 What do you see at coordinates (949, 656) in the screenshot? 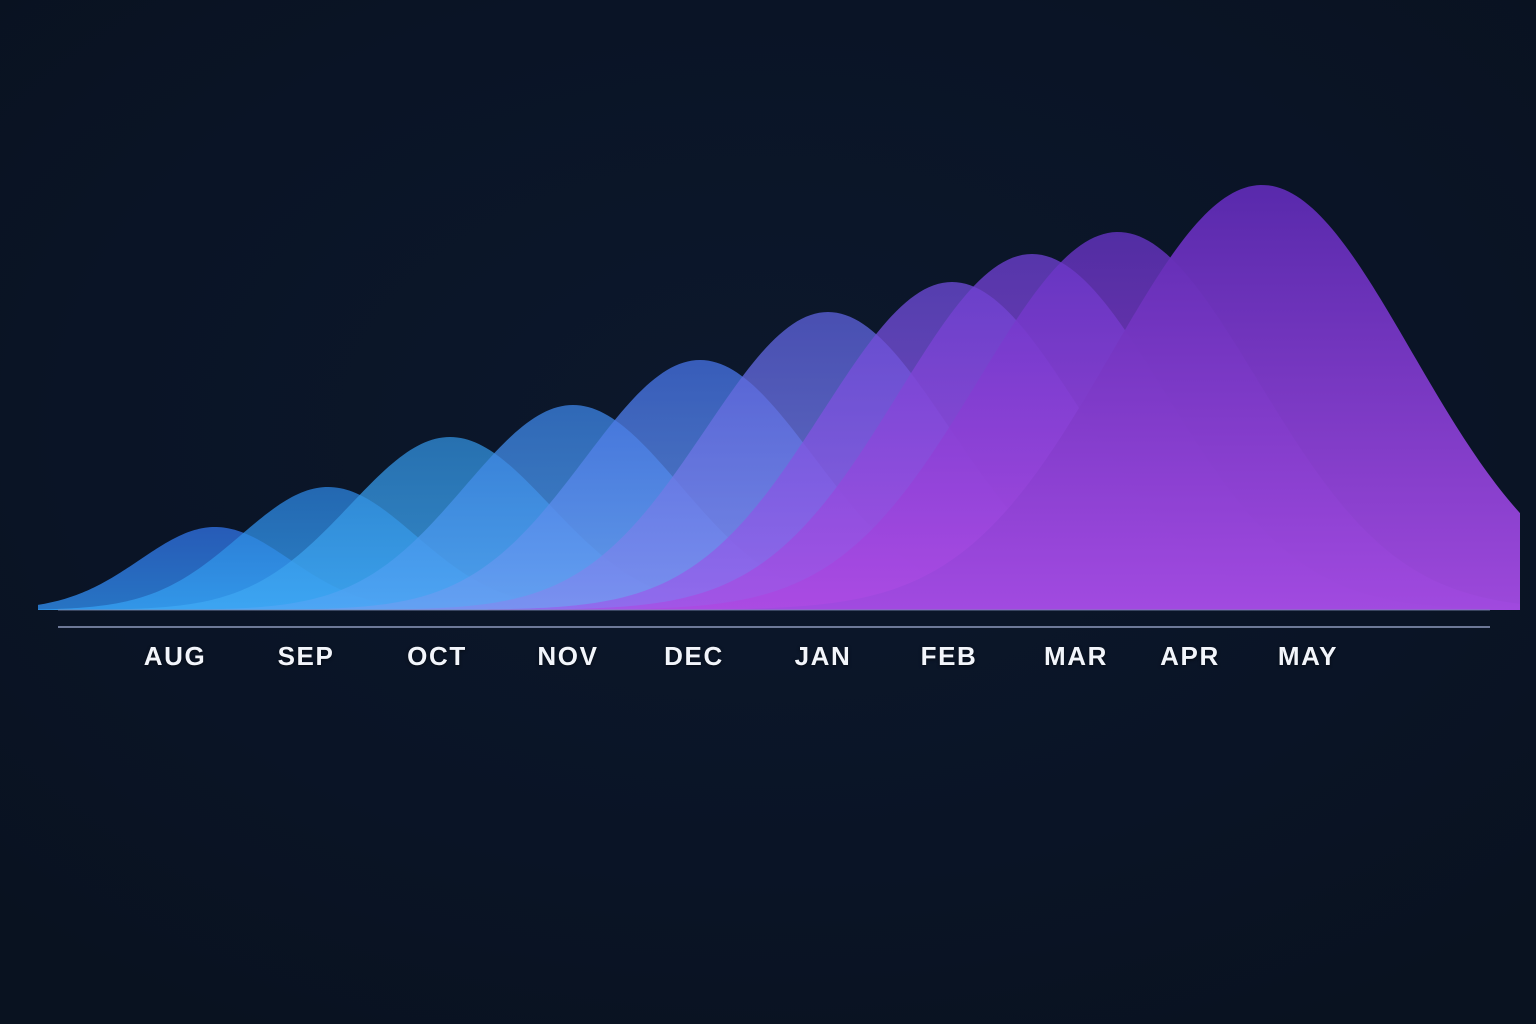
I see `x-axis-label-feb: FEB` at bounding box center [949, 656].